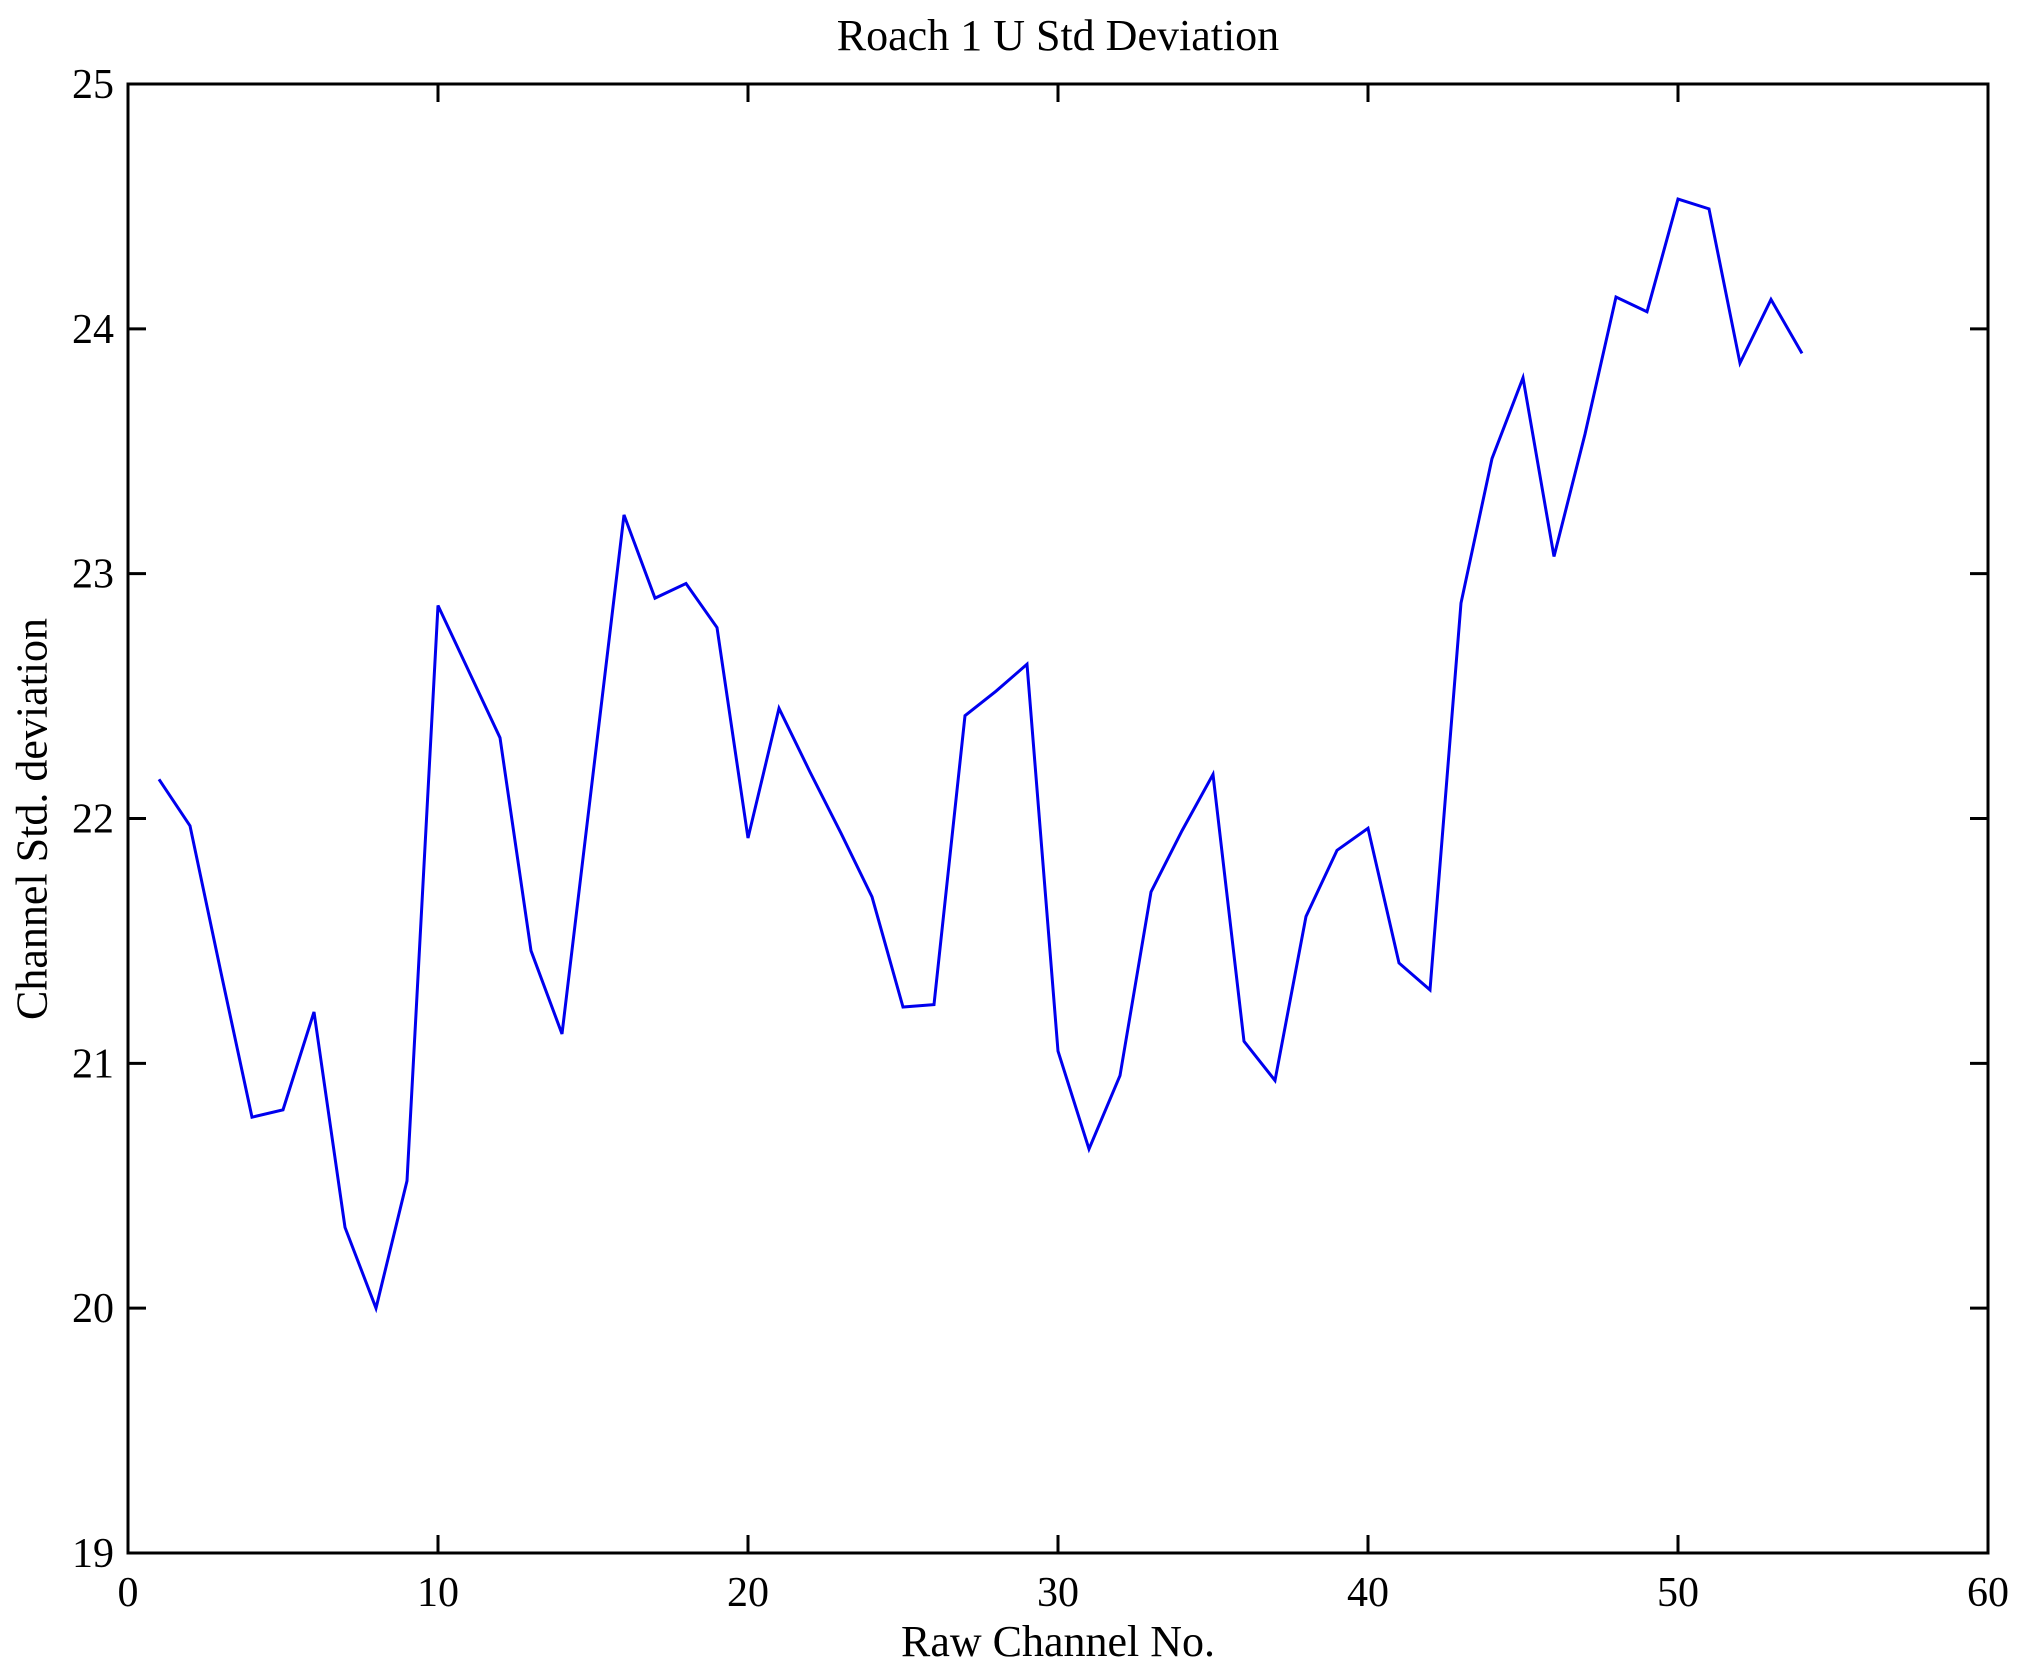 This screenshot has height=1671, width=2025. I want to click on y-tick-label: 20, so click(93, 1309).